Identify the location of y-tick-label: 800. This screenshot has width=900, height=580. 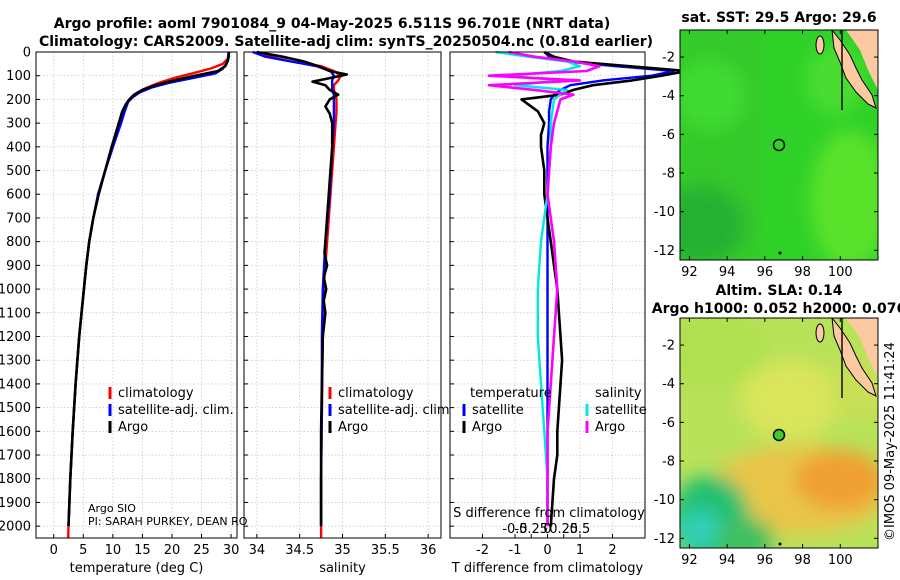
(18, 242).